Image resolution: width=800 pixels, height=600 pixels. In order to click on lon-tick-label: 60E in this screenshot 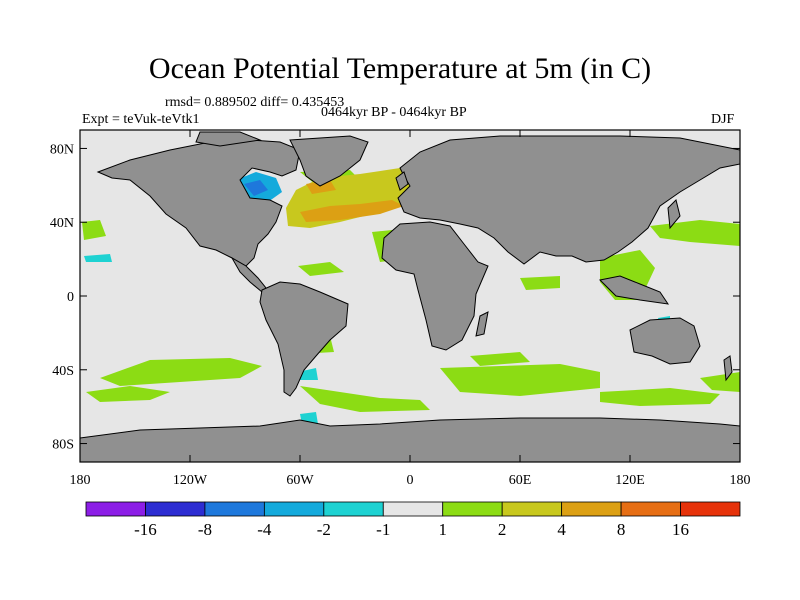, I will do `click(520, 480)`.